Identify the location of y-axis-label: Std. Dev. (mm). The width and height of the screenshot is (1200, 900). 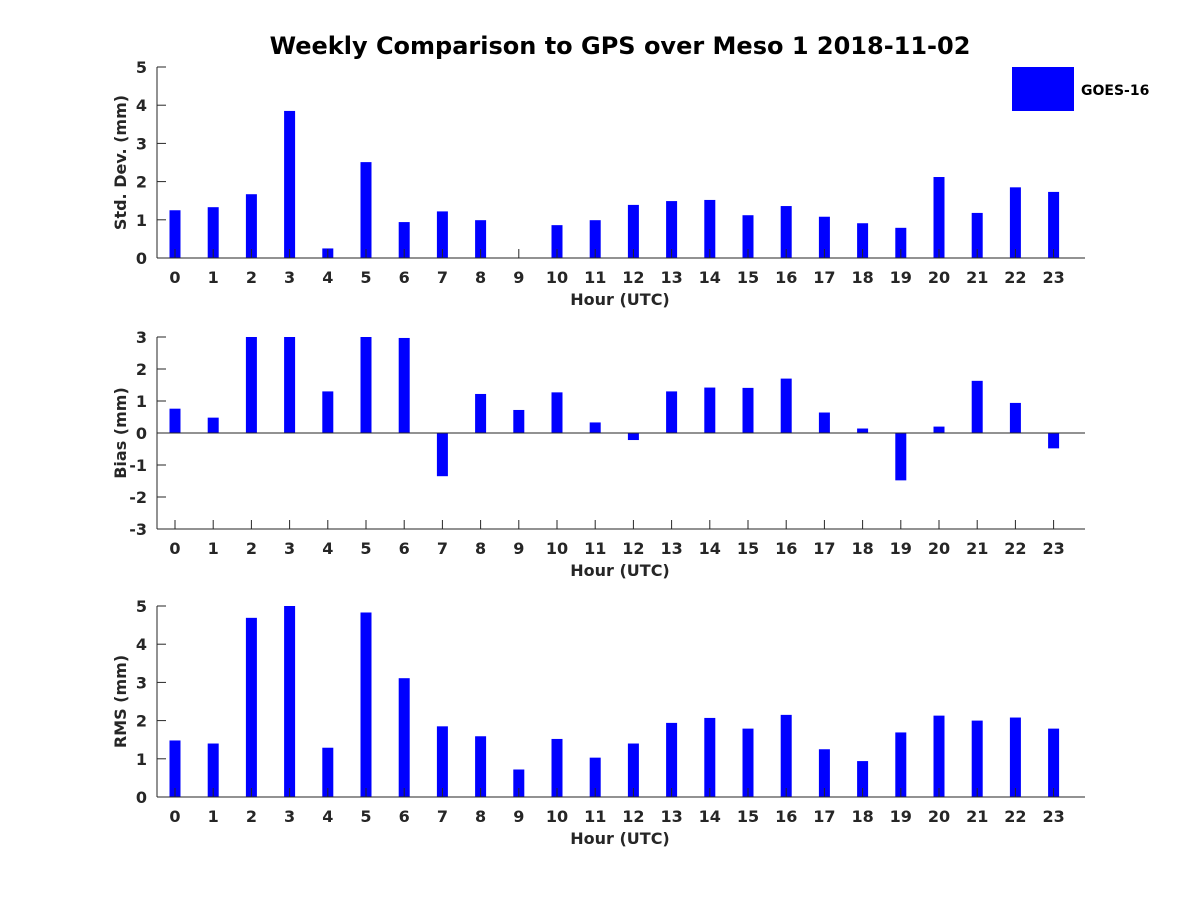
(120, 162).